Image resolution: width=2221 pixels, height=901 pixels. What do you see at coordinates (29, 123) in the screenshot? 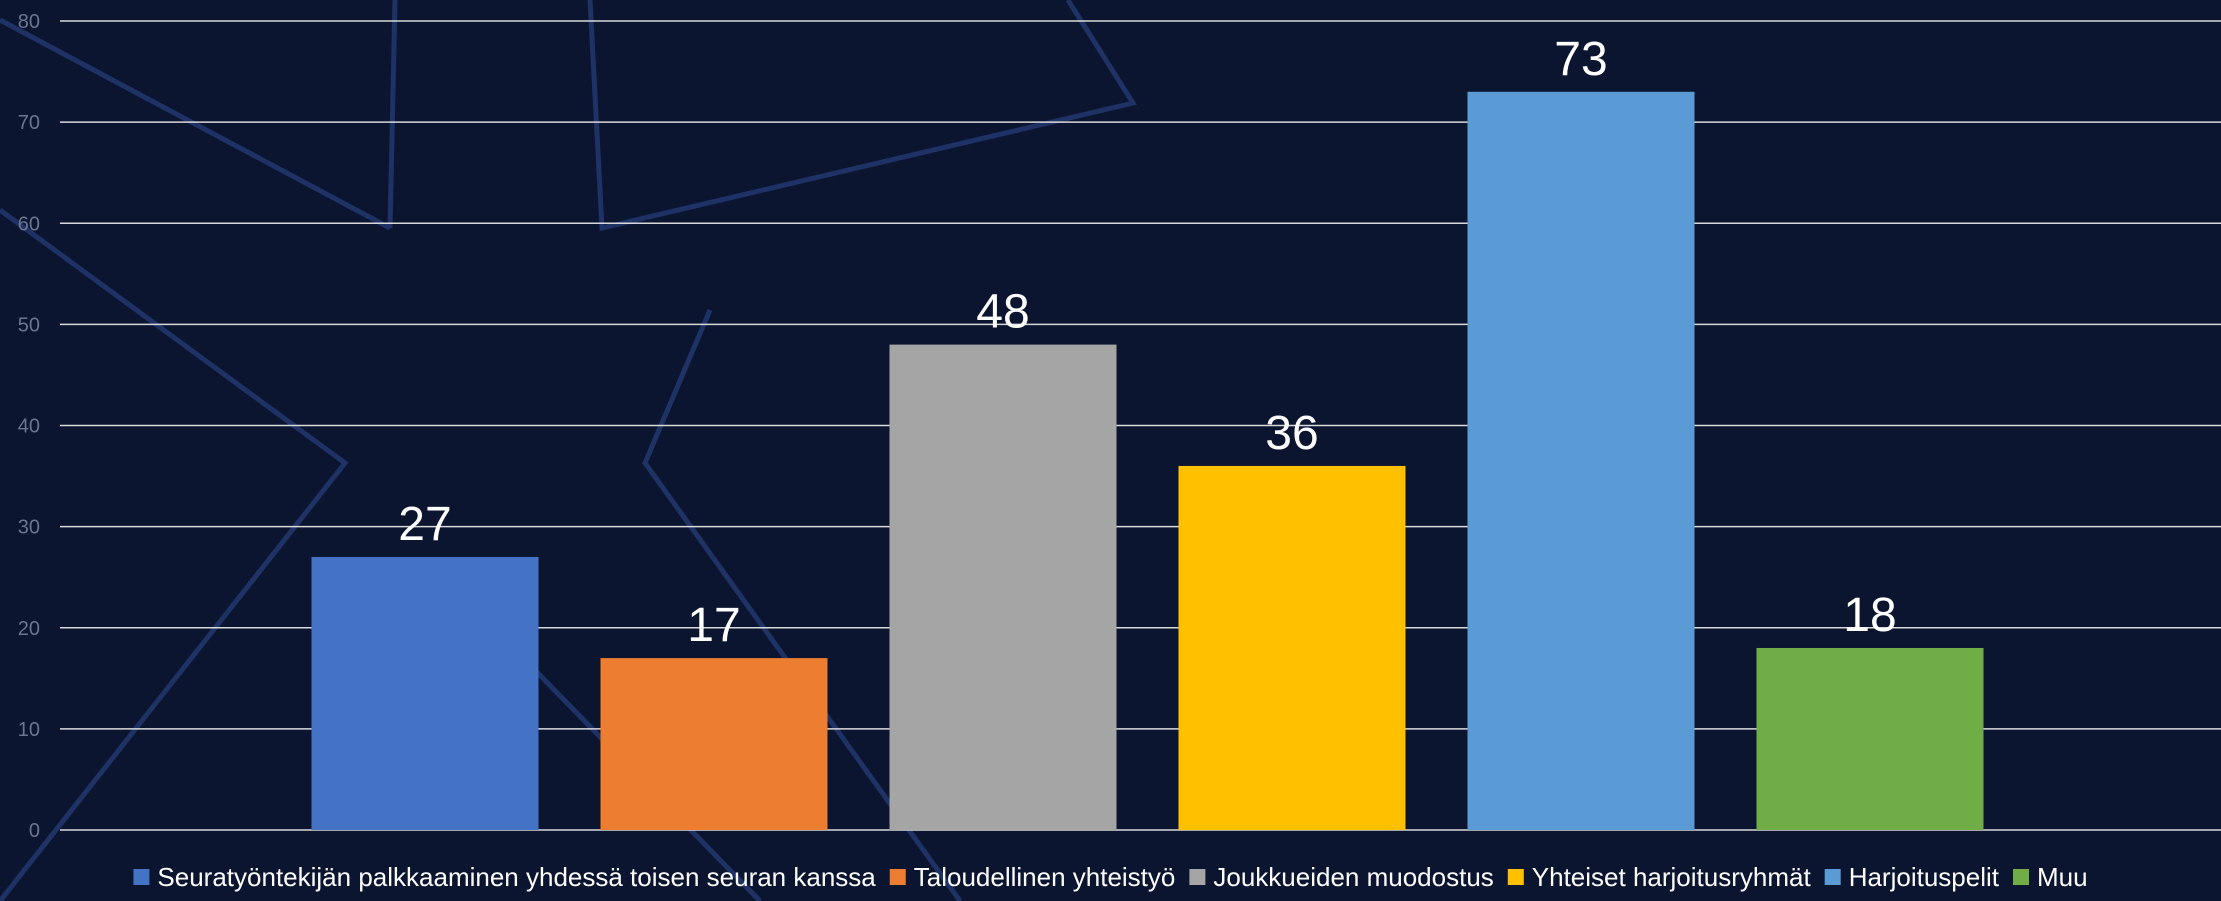
I see `y-tick-label: 70` at bounding box center [29, 123].